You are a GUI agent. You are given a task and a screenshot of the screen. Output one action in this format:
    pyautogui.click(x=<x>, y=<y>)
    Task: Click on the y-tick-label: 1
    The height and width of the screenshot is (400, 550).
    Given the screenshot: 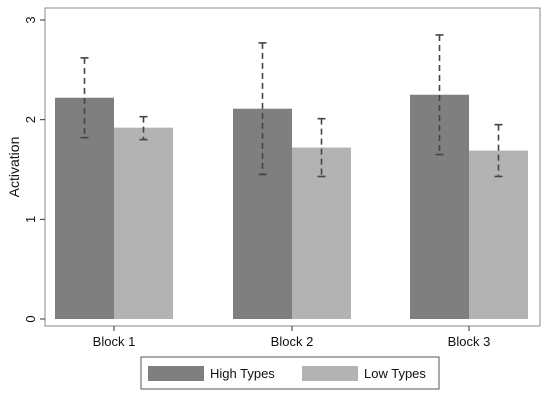 What is the action you would take?
    pyautogui.click(x=30, y=219)
    